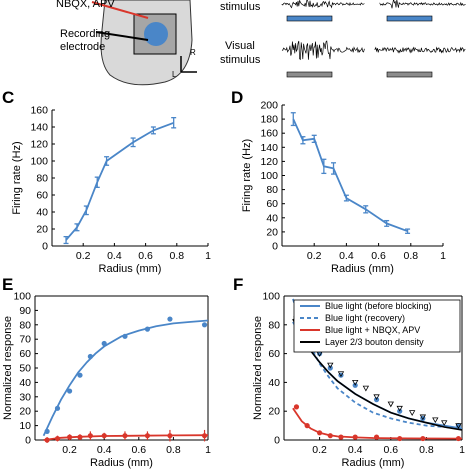 The image size is (474, 474). Describe the element at coordinates (8, 97) in the screenshot. I see `panel-letter-c: C` at that location.